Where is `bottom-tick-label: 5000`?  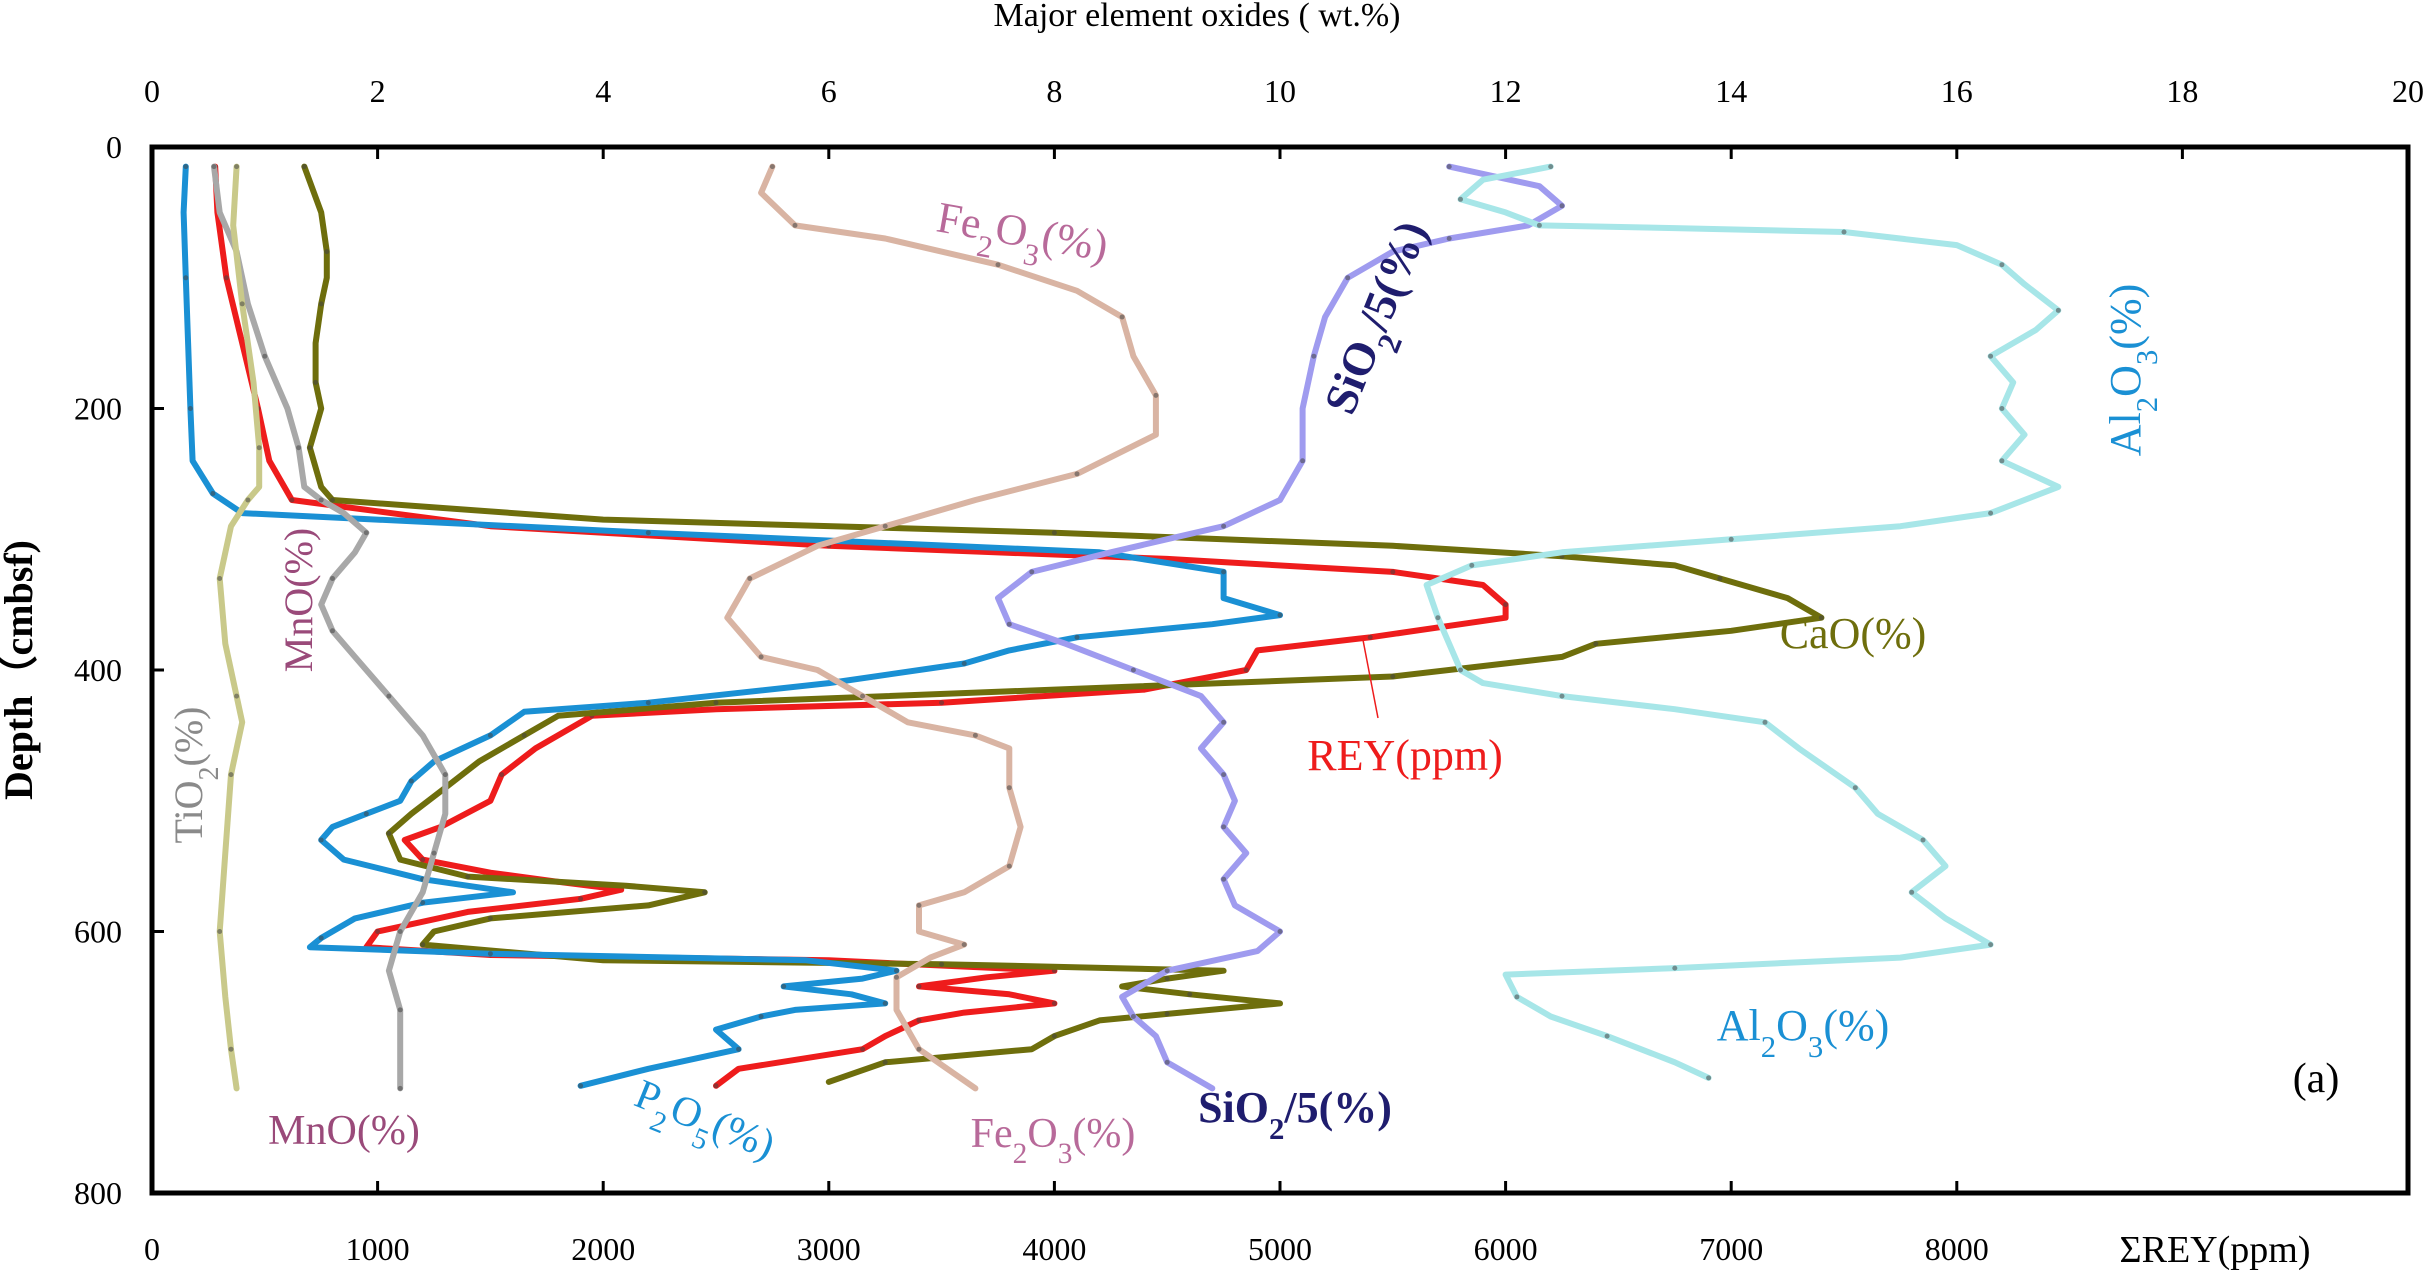 bottom-tick-label: 5000 is located at coordinates (1280, 1249).